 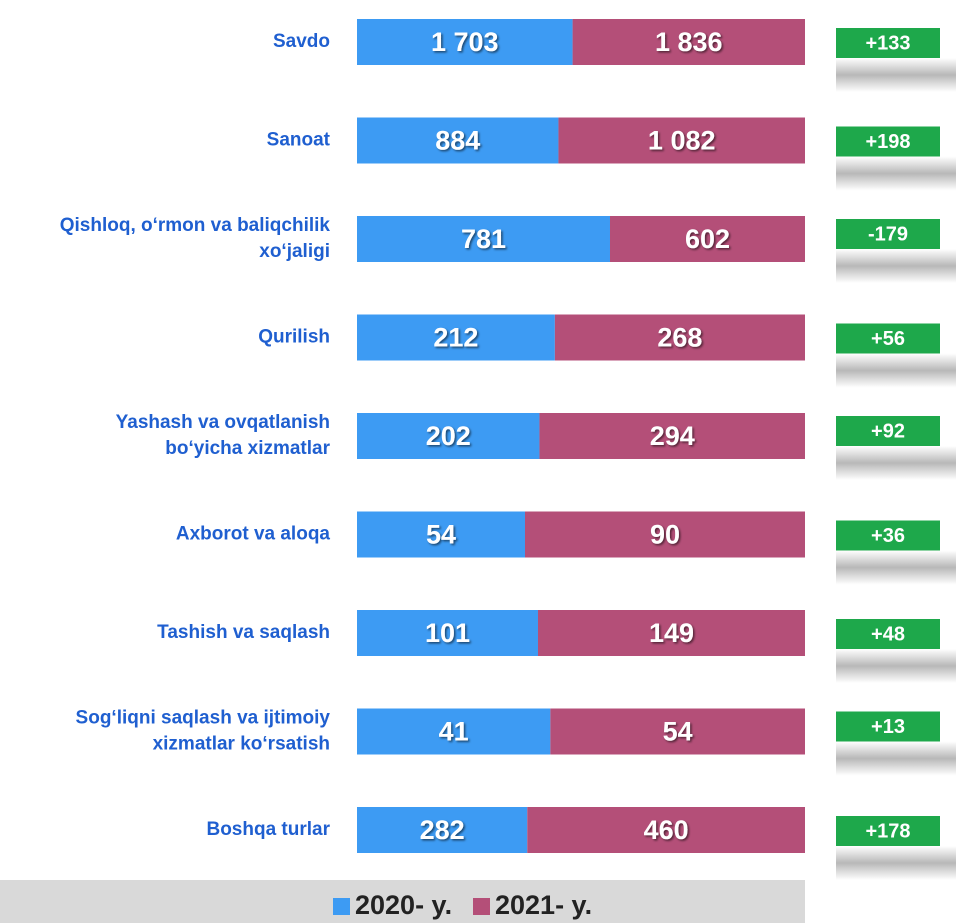 I want to click on category-label: Axborot va aloqa, so click(x=253, y=534).